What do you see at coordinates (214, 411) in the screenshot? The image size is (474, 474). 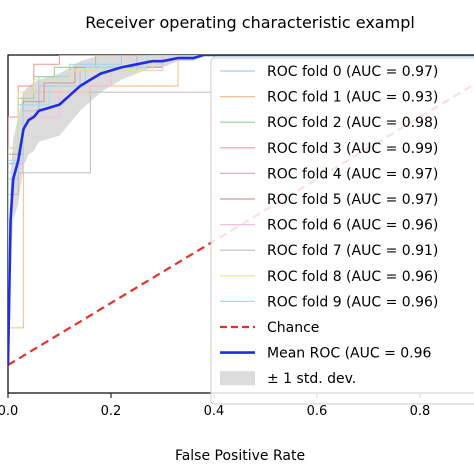 I see `x-tick-label: 0.4` at bounding box center [214, 411].